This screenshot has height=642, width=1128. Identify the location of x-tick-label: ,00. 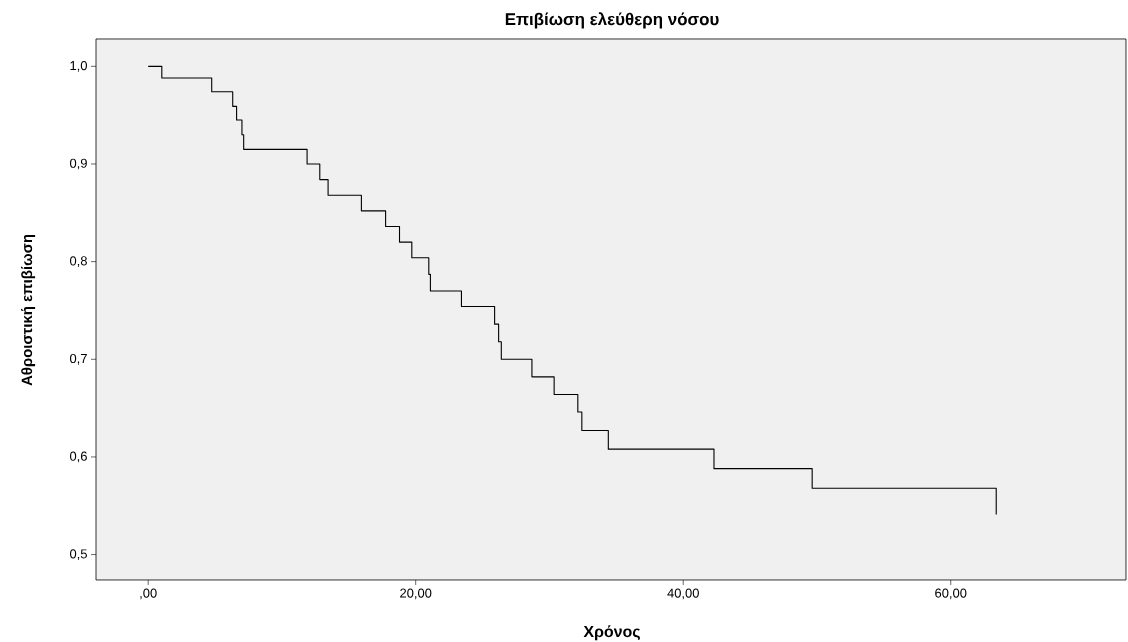
(148, 594).